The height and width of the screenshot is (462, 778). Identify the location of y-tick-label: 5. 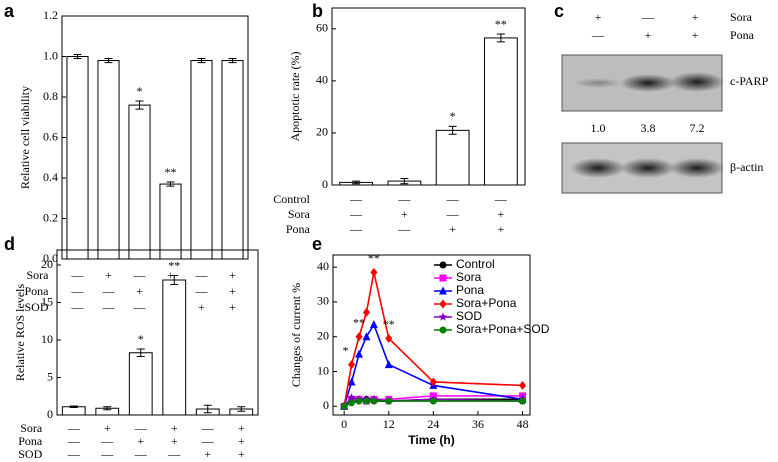
(50, 376).